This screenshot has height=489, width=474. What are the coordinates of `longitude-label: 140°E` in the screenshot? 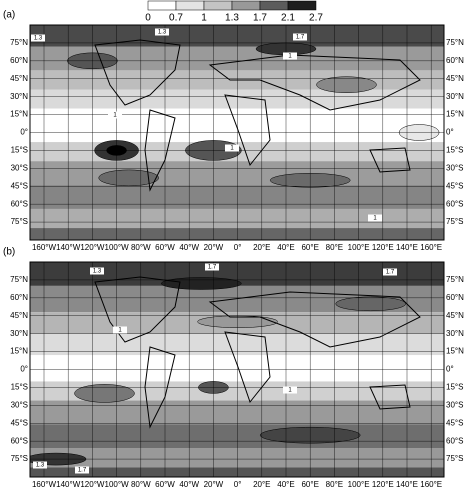 It's located at (407, 484).